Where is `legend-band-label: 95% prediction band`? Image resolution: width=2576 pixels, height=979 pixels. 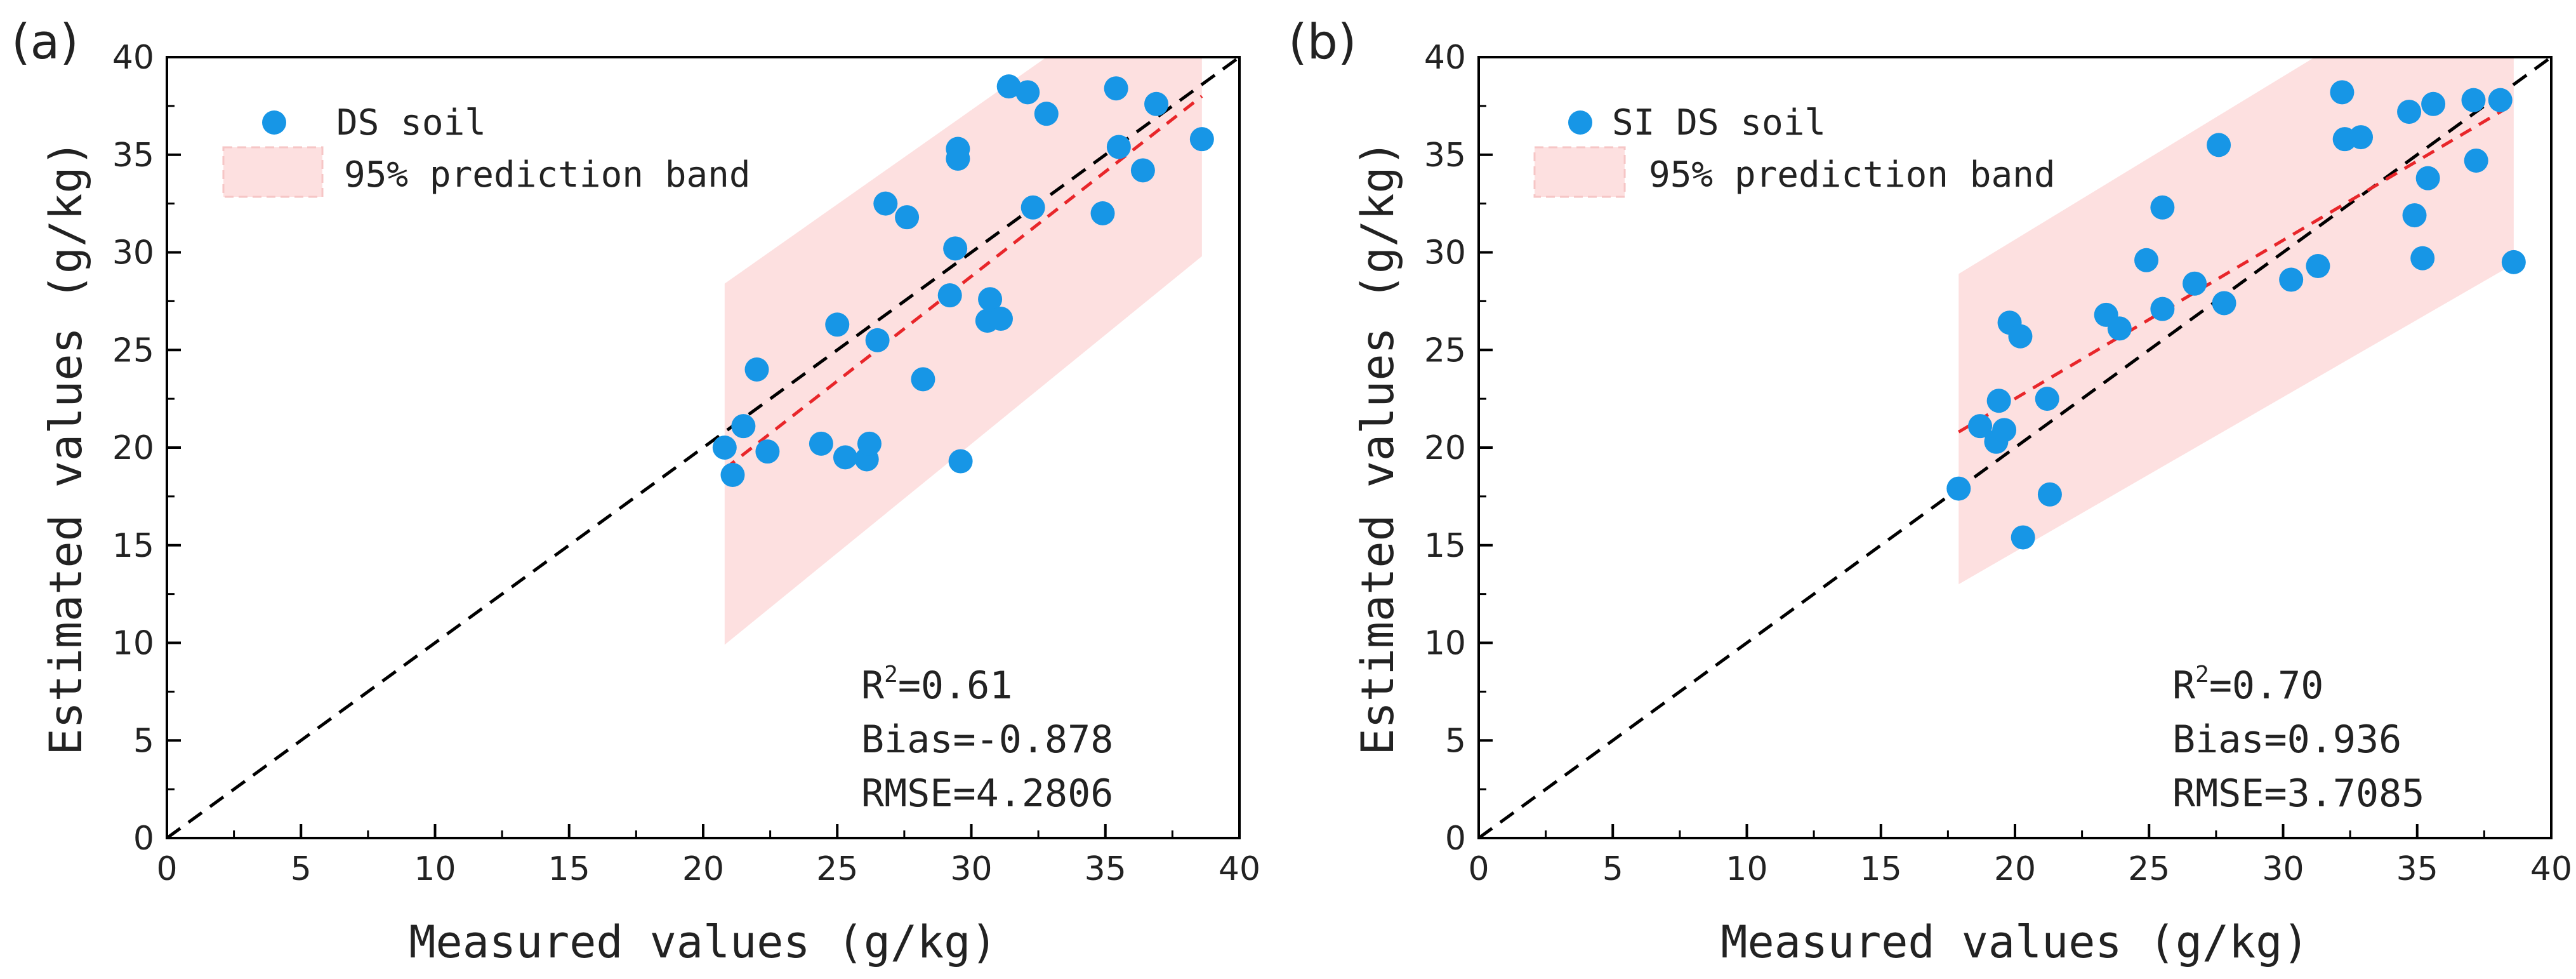 legend-band-label: 95% prediction band is located at coordinates (1852, 175).